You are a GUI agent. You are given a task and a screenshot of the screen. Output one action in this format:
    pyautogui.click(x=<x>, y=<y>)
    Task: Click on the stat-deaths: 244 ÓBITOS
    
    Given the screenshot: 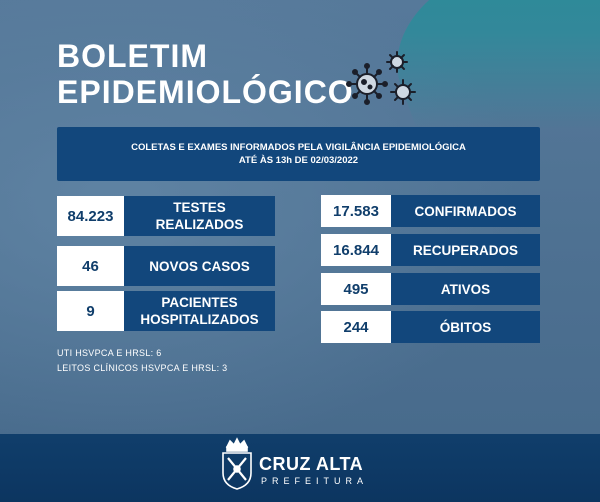 What is the action you would take?
    pyautogui.click(x=430, y=327)
    